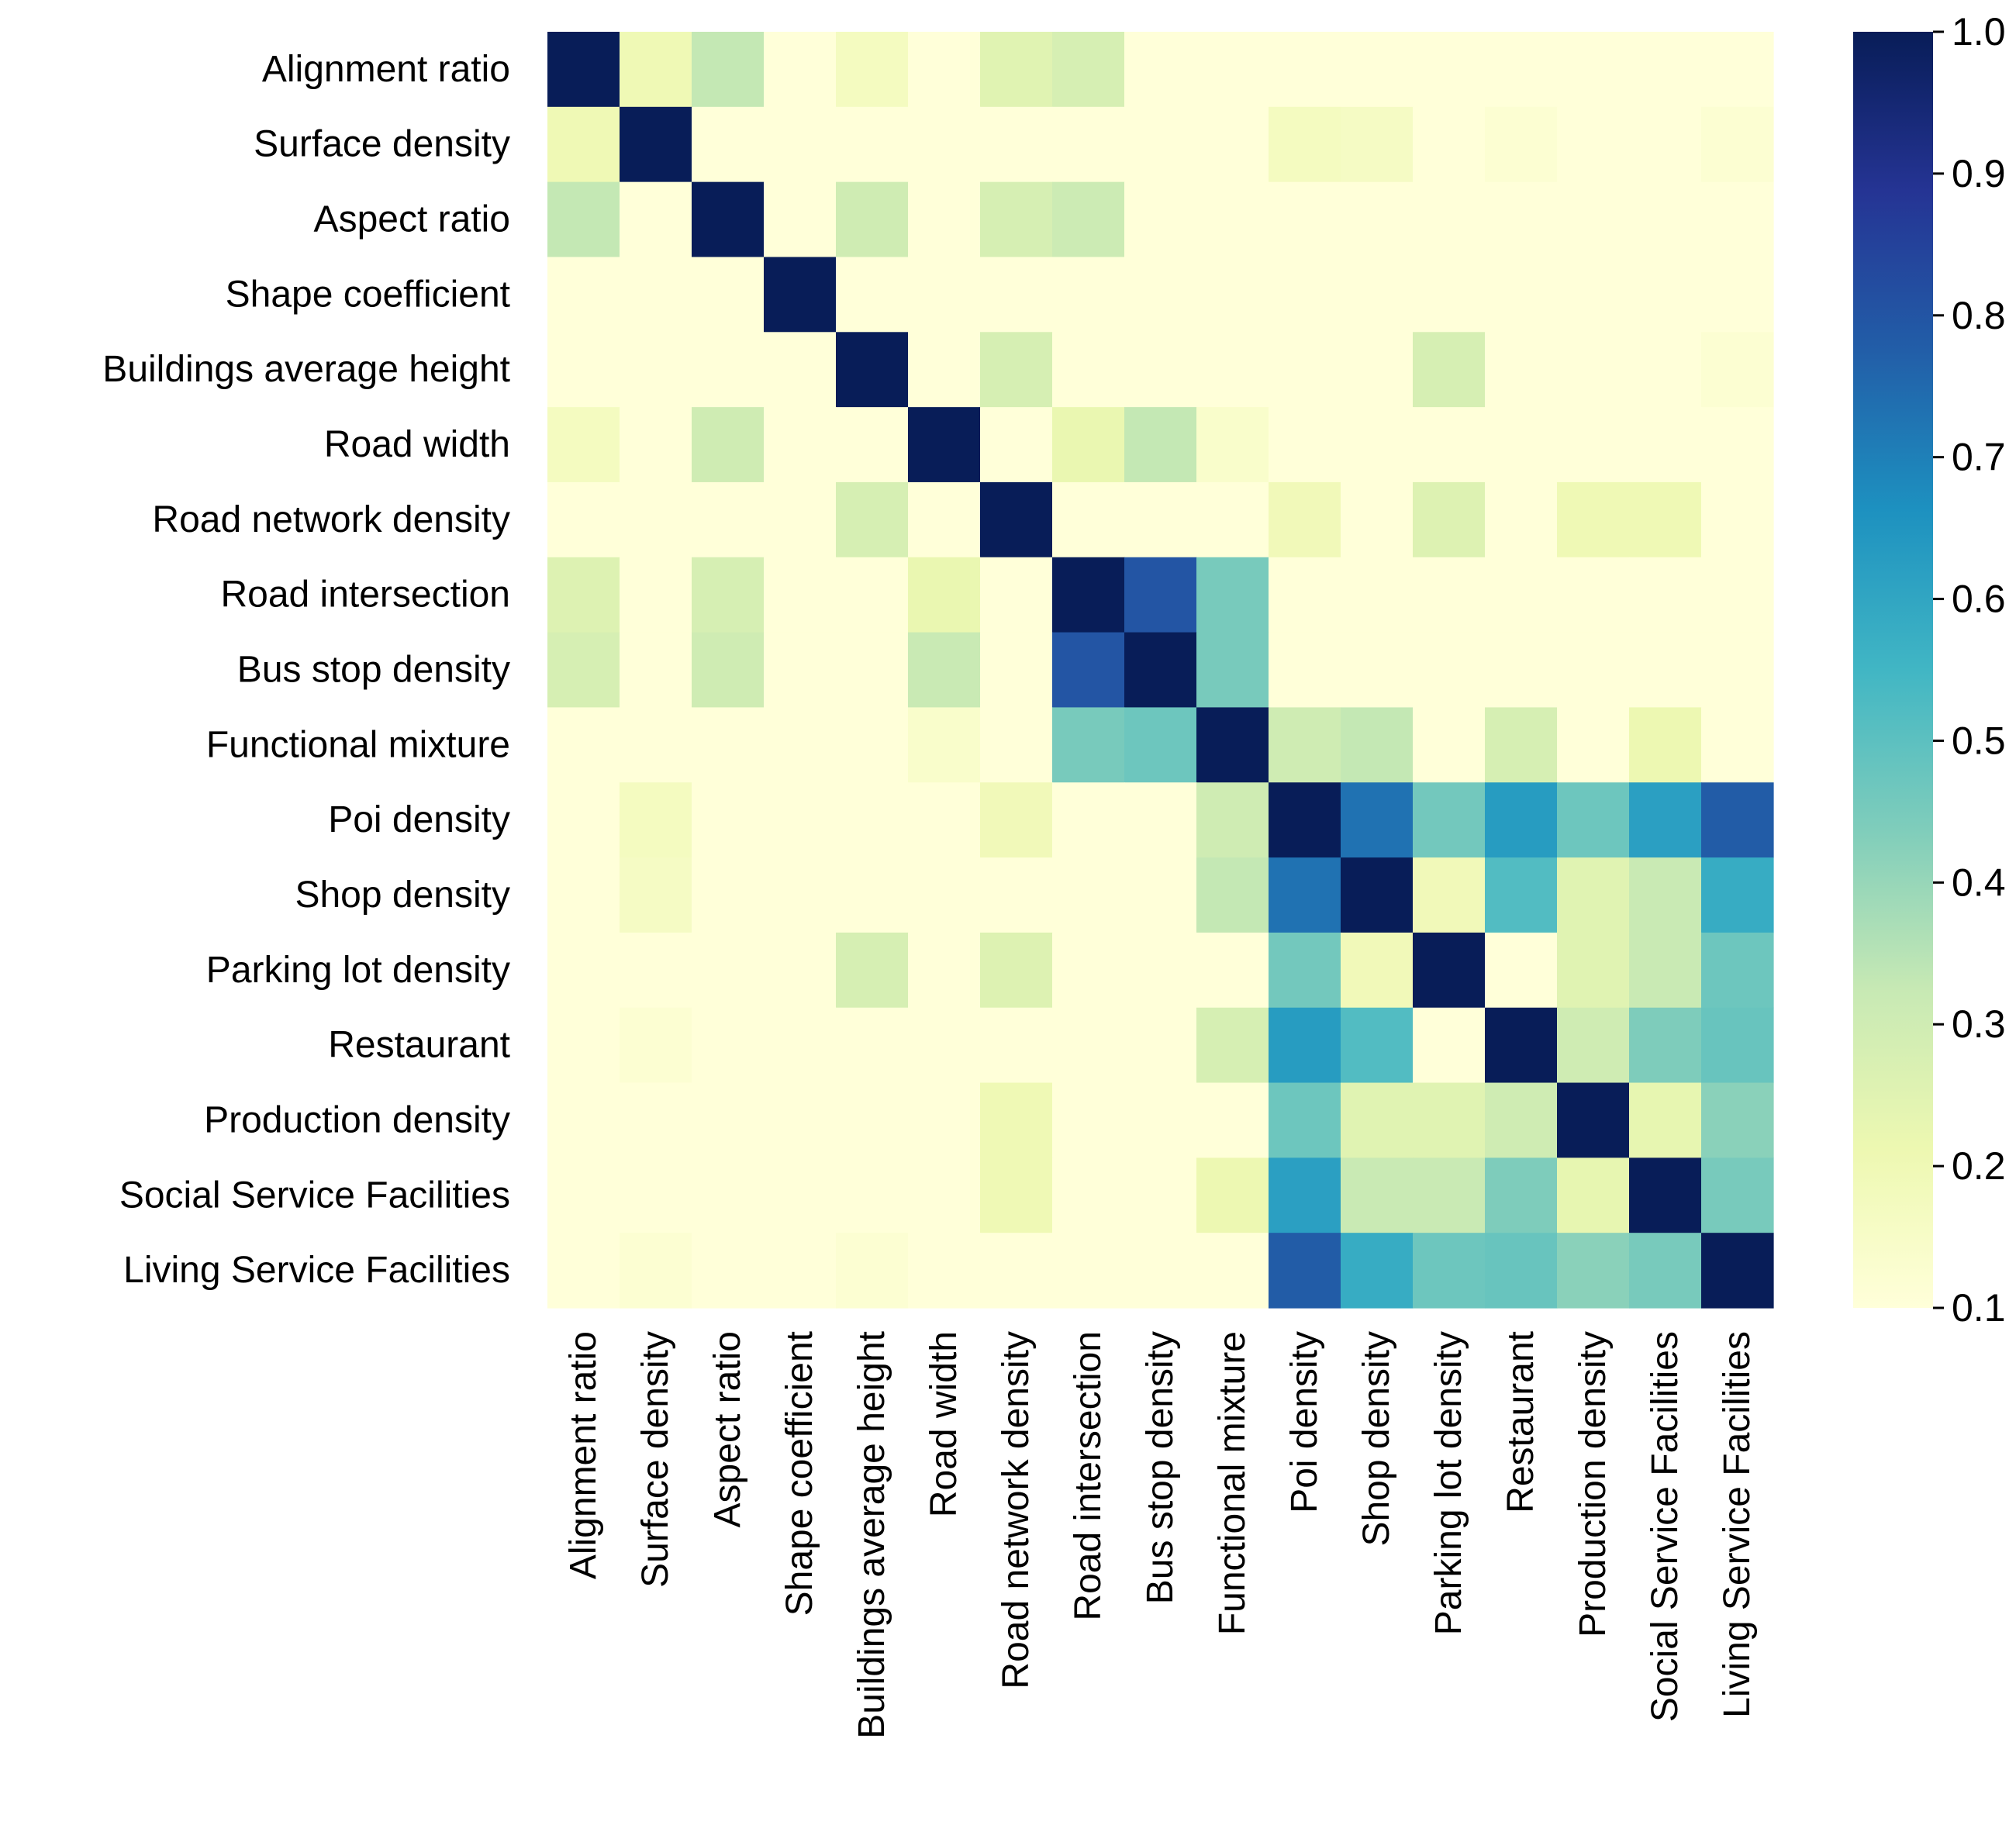 This screenshot has height=1825, width=2016. I want to click on column-label: Social Service Facilities, so click(1665, 1526).